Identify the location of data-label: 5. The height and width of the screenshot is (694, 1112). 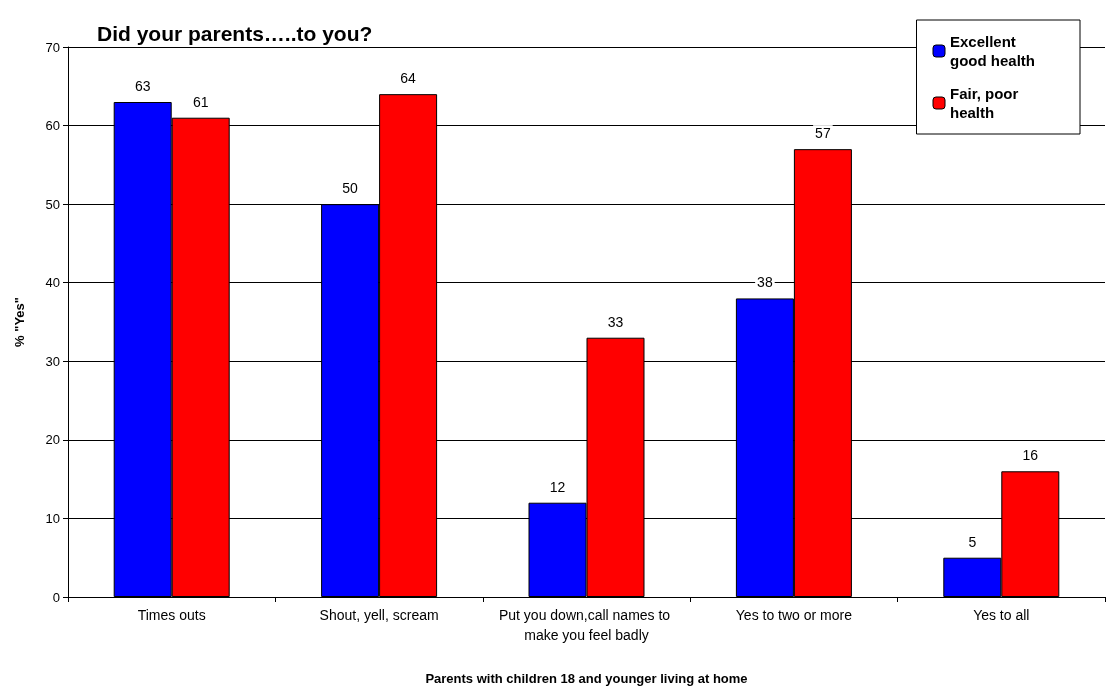
(972, 541).